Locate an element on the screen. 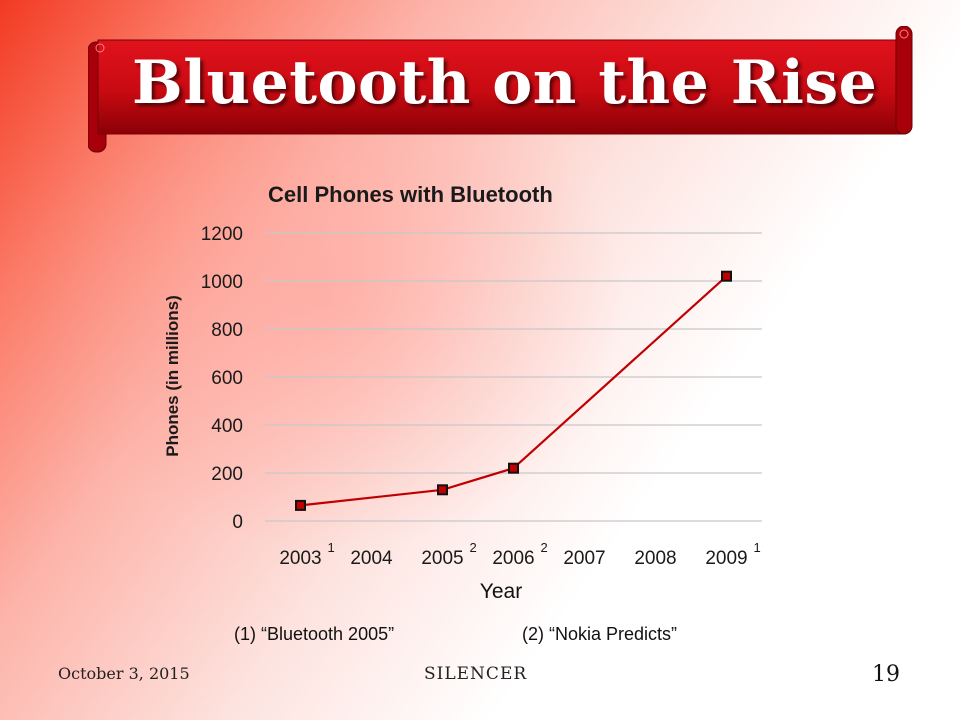 The width and height of the screenshot is (960, 720). x-axis-label: Year is located at coordinates (501, 591).